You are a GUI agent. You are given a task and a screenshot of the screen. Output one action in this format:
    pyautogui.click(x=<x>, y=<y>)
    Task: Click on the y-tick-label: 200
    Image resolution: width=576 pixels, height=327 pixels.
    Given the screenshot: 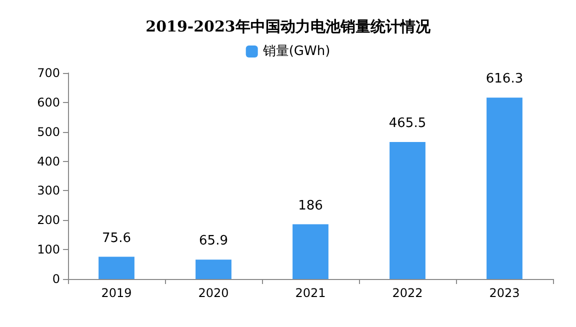 What is the action you would take?
    pyautogui.click(x=48, y=220)
    